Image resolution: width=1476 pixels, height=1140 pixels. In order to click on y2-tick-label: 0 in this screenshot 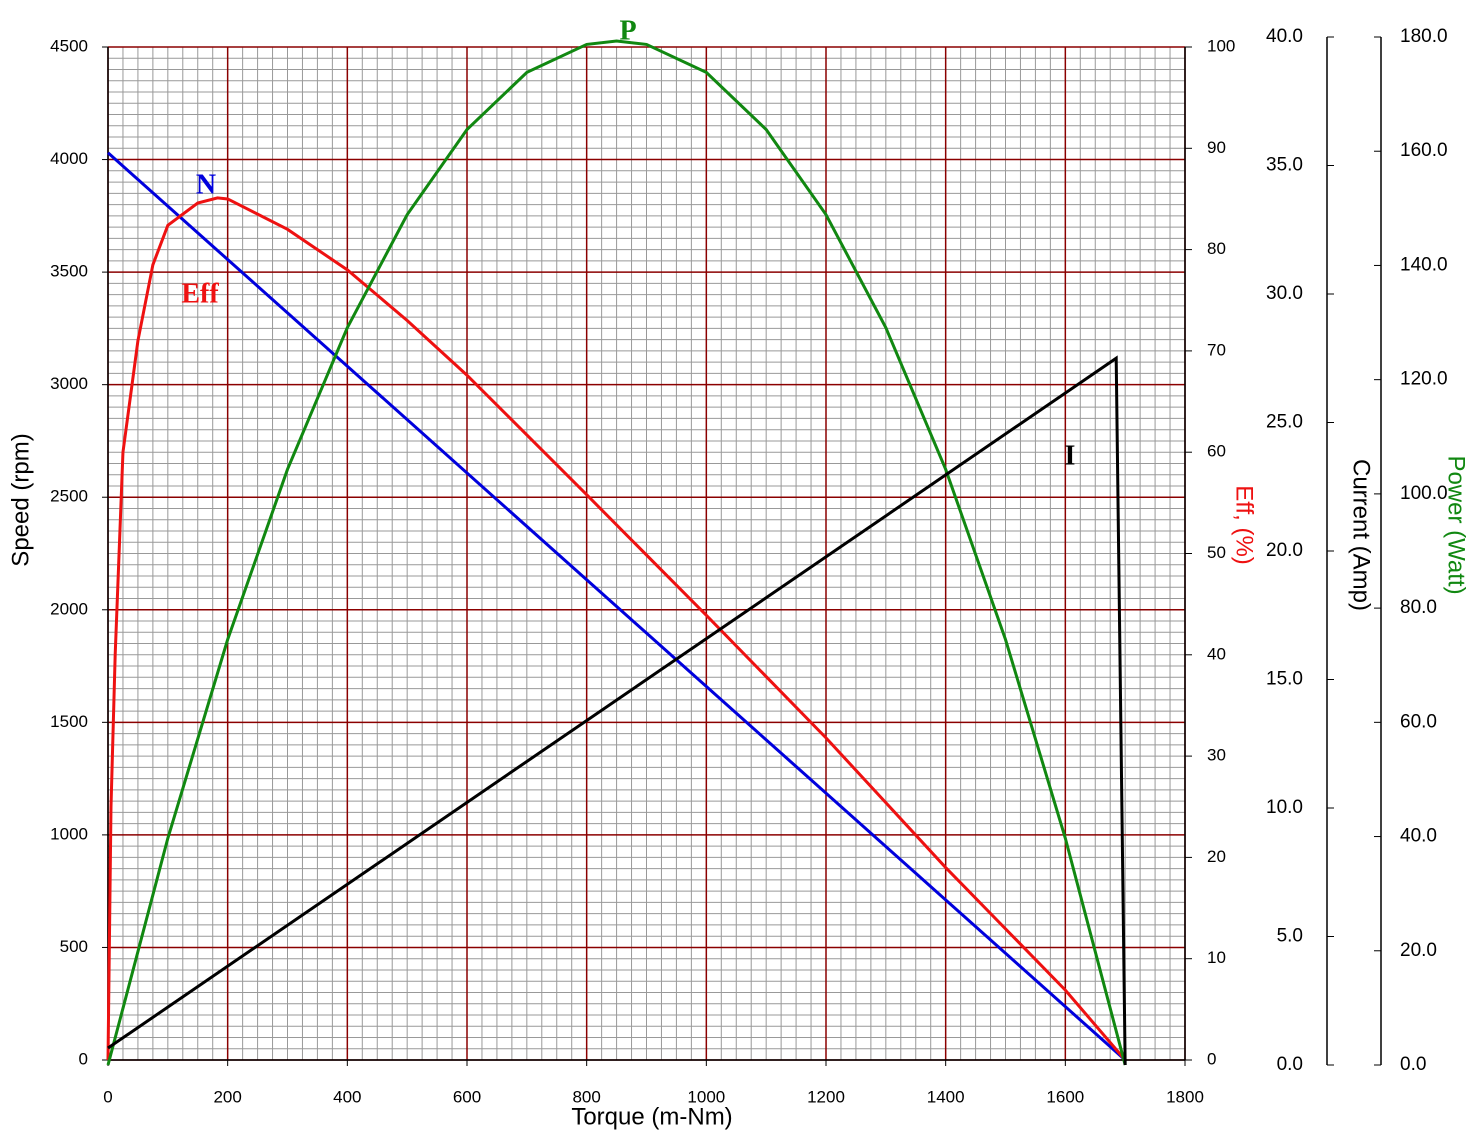, I will do `click(1211, 1058)`.